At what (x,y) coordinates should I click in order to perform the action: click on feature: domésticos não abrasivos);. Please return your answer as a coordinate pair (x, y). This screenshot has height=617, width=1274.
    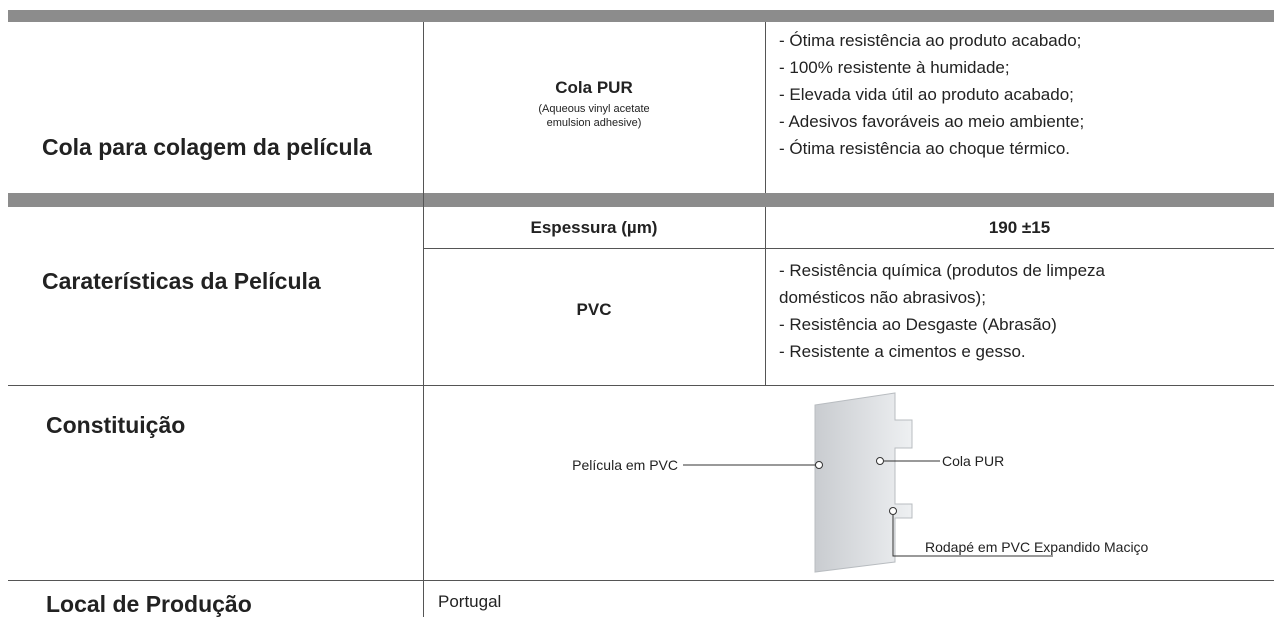
    Looking at the image, I should click on (882, 297).